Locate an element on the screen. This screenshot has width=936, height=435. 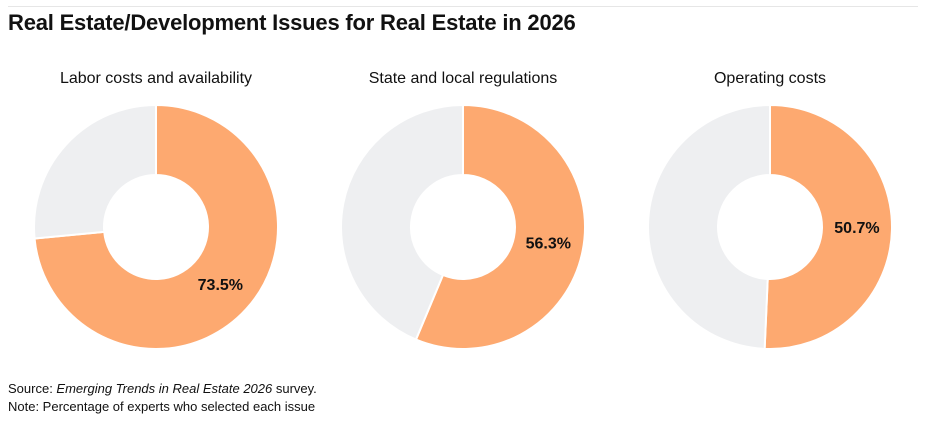
donut-svg-operating: 50.7% is located at coordinates (770, 226).